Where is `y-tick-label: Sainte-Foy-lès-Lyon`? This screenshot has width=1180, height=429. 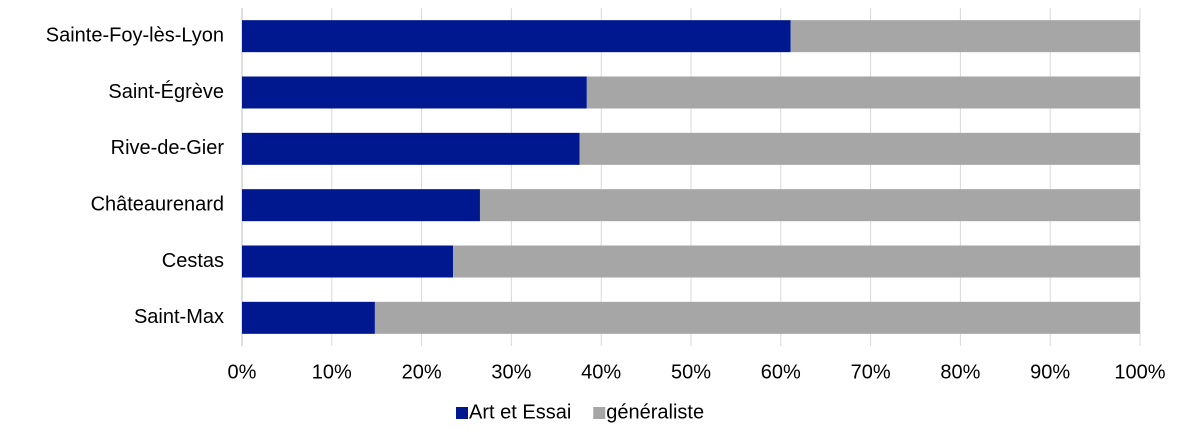 y-tick-label: Sainte-Foy-lès-Lyon is located at coordinates (135, 35).